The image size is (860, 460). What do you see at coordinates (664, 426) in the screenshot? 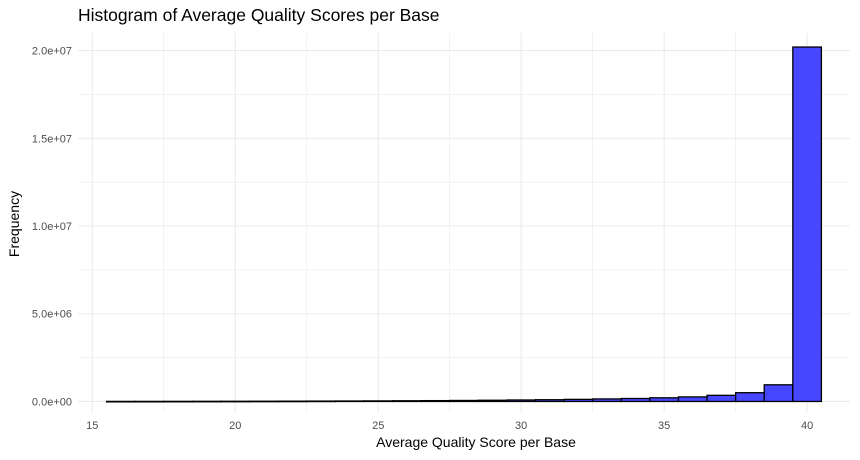
I see `x-tick-label: 35` at bounding box center [664, 426].